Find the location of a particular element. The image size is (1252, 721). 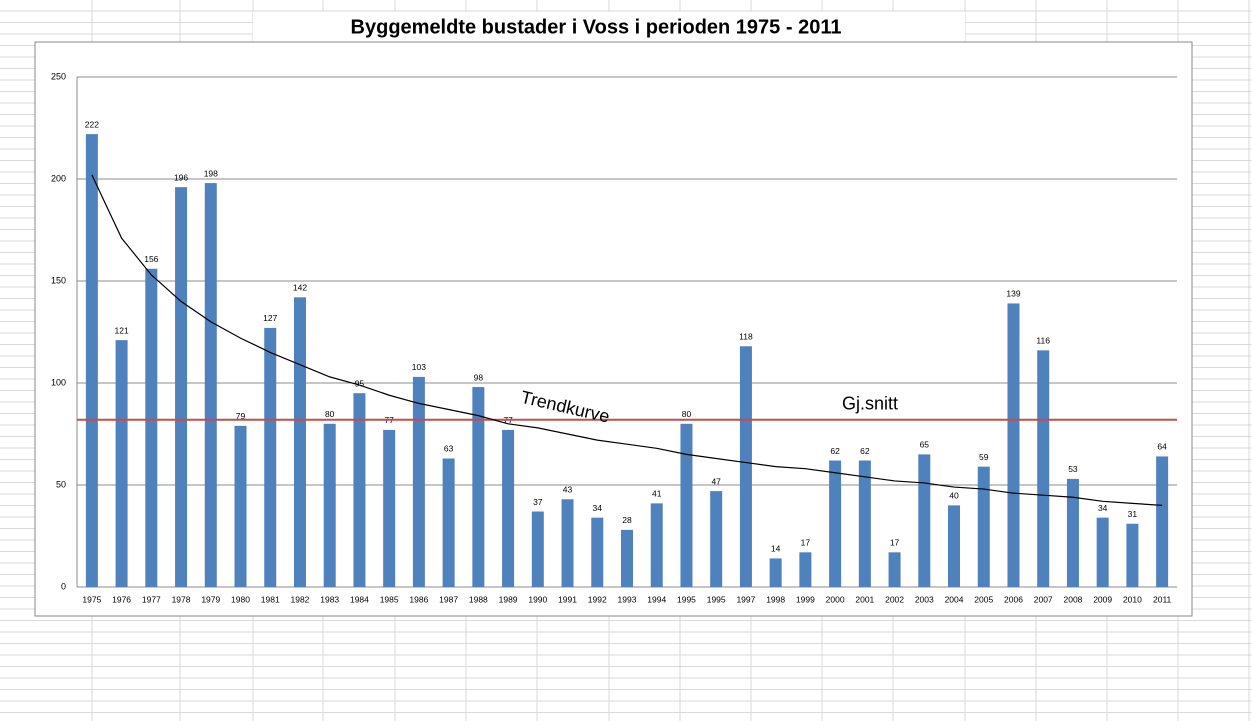

x-tick-label: 2000 is located at coordinates (835, 599).